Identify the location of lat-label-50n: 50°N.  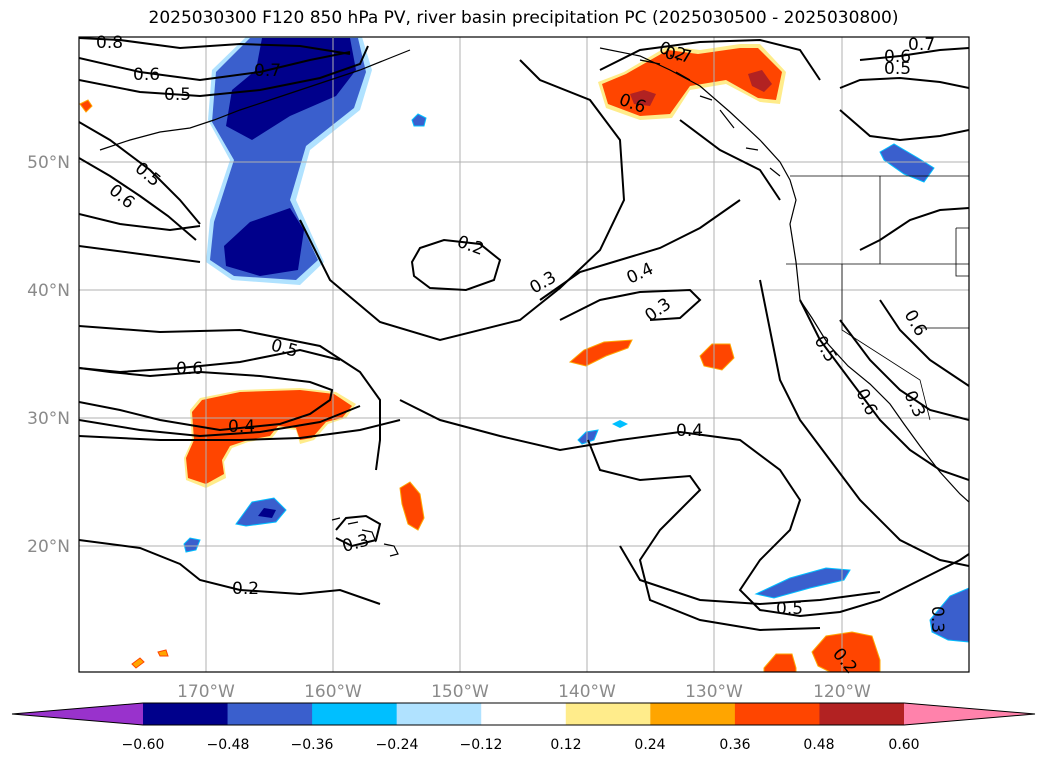
(48, 163).